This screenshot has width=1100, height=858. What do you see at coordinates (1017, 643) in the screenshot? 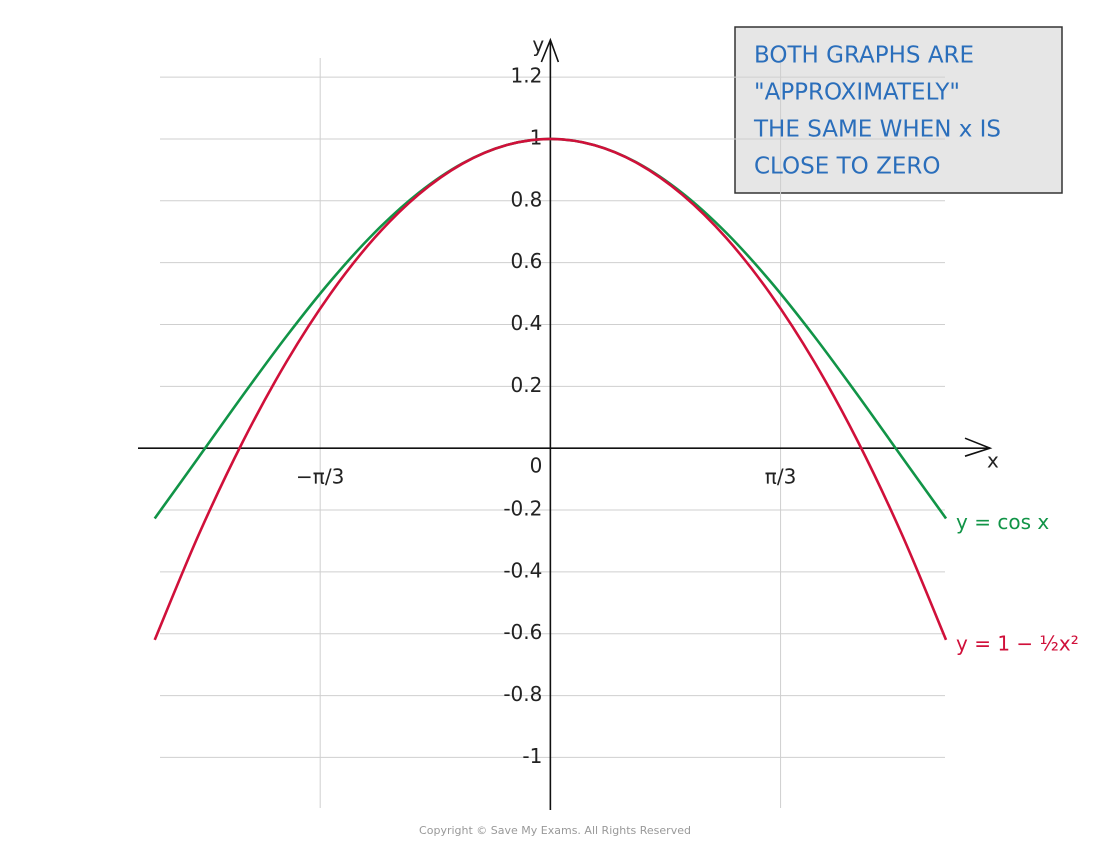
I see `series-label: y = 1 − ½x²` at bounding box center [1017, 643].